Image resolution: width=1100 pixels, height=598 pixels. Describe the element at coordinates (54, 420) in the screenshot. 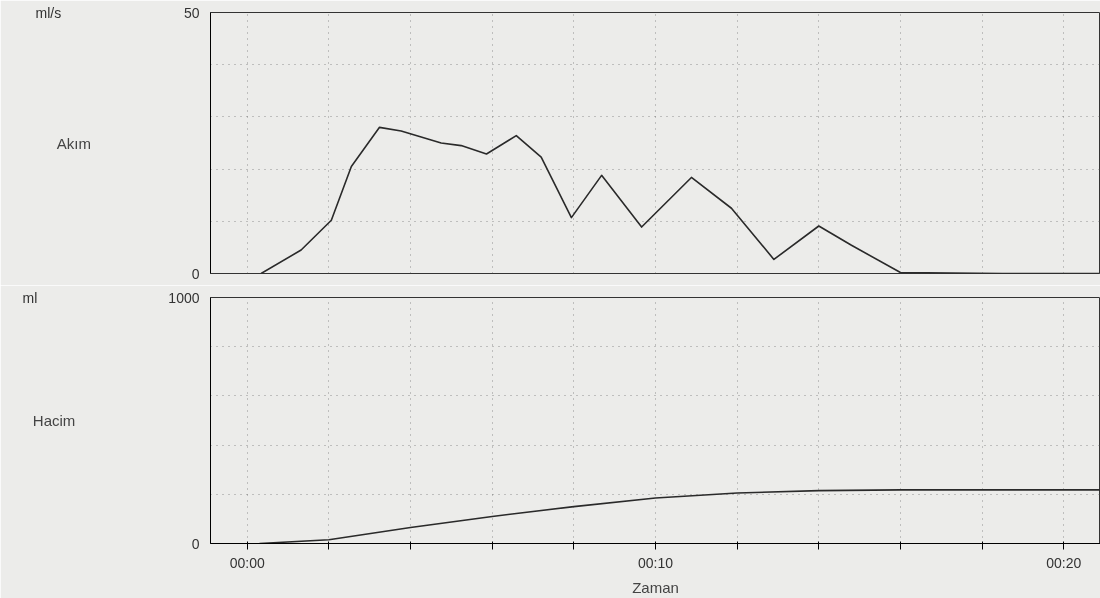

I see `y-axis-title: Hacim` at that location.